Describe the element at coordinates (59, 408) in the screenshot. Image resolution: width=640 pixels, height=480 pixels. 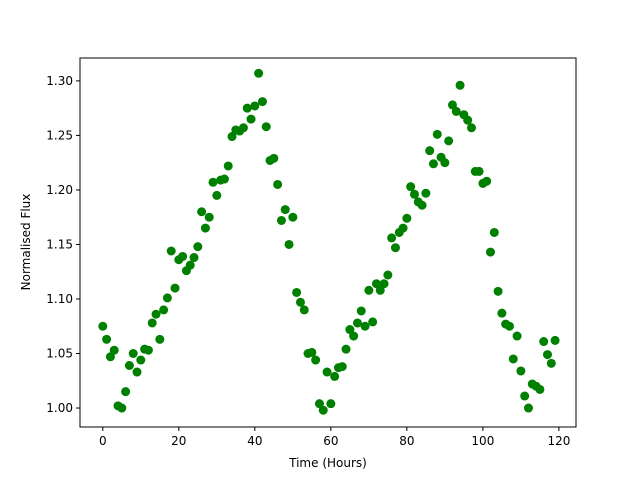
I see `y-tick-label: 1.00` at that location.